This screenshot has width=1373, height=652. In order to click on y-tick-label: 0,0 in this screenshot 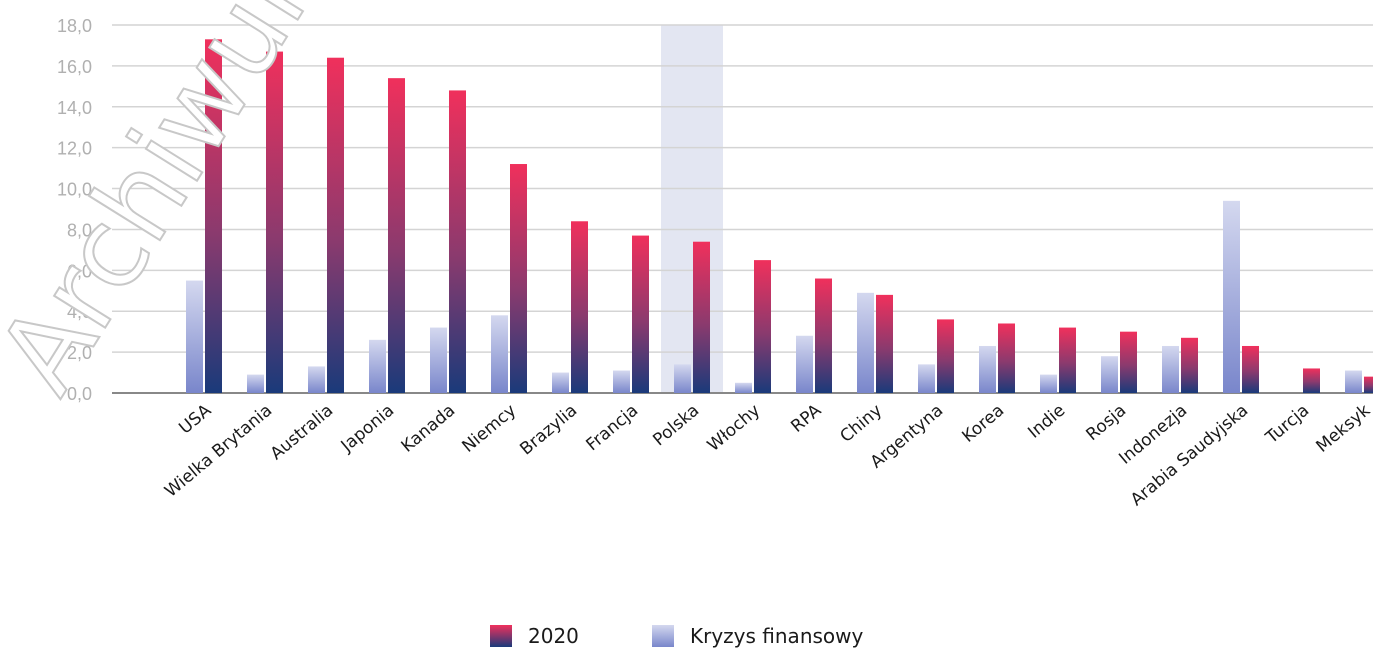, I will do `click(79, 394)`.